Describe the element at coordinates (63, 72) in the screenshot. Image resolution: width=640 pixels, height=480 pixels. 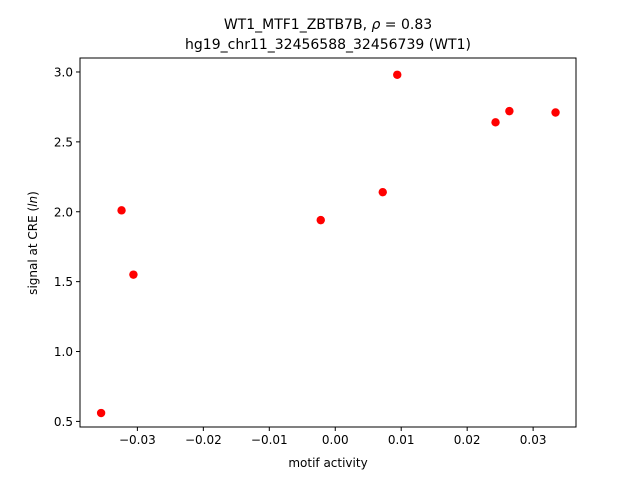
I see `y-tick-label: 3.0` at that location.